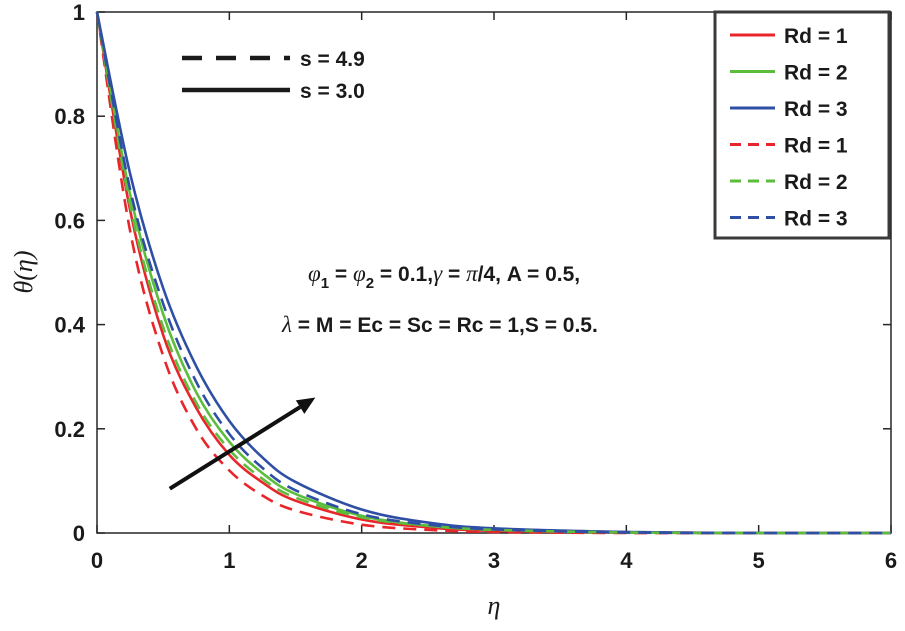  What do you see at coordinates (79, 12) in the screenshot?
I see `y-tick-label: 1` at bounding box center [79, 12].